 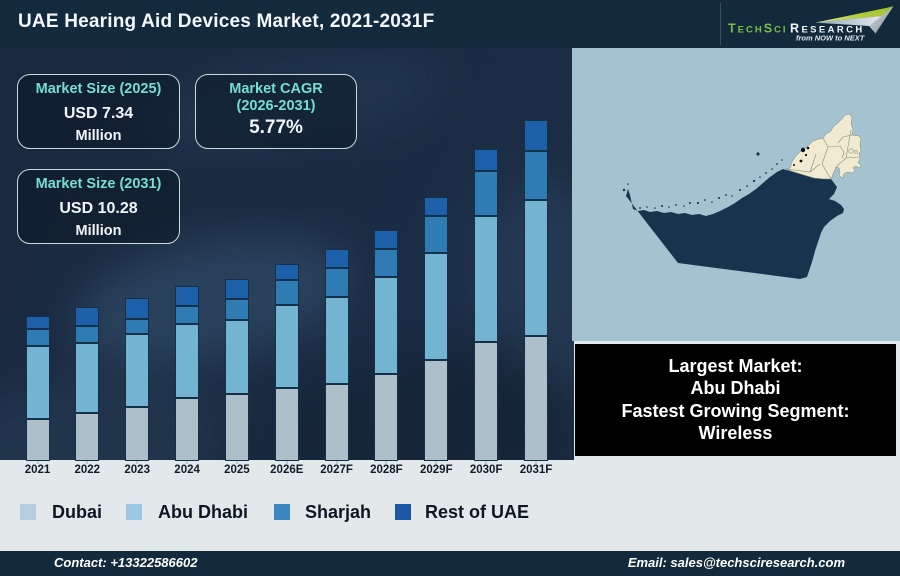 What do you see at coordinates (758, 29) in the screenshot?
I see `svg-text: TECHSCI` at bounding box center [758, 29].